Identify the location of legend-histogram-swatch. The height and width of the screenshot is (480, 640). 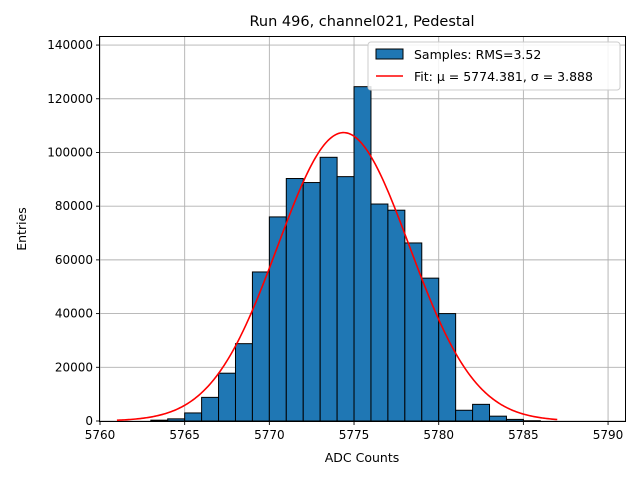
(389, 54).